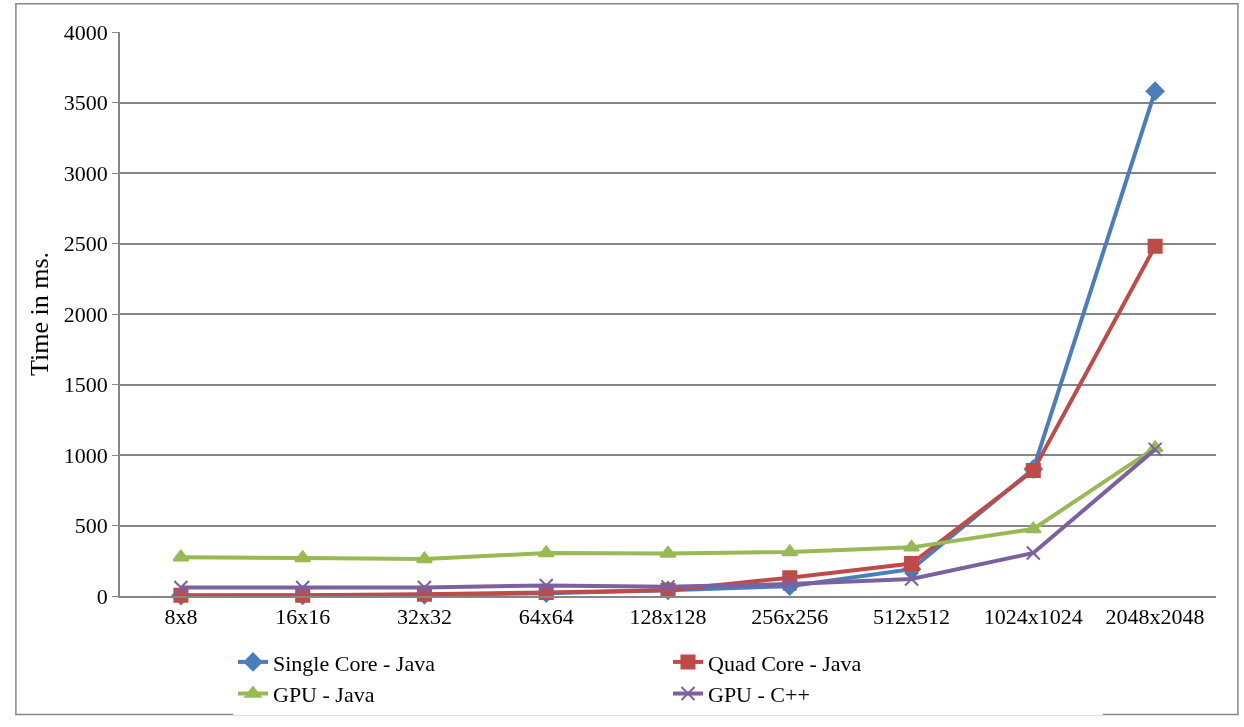 Image resolution: width=1244 pixels, height=727 pixels. I want to click on legend-label: GPU - C++, so click(759, 695).